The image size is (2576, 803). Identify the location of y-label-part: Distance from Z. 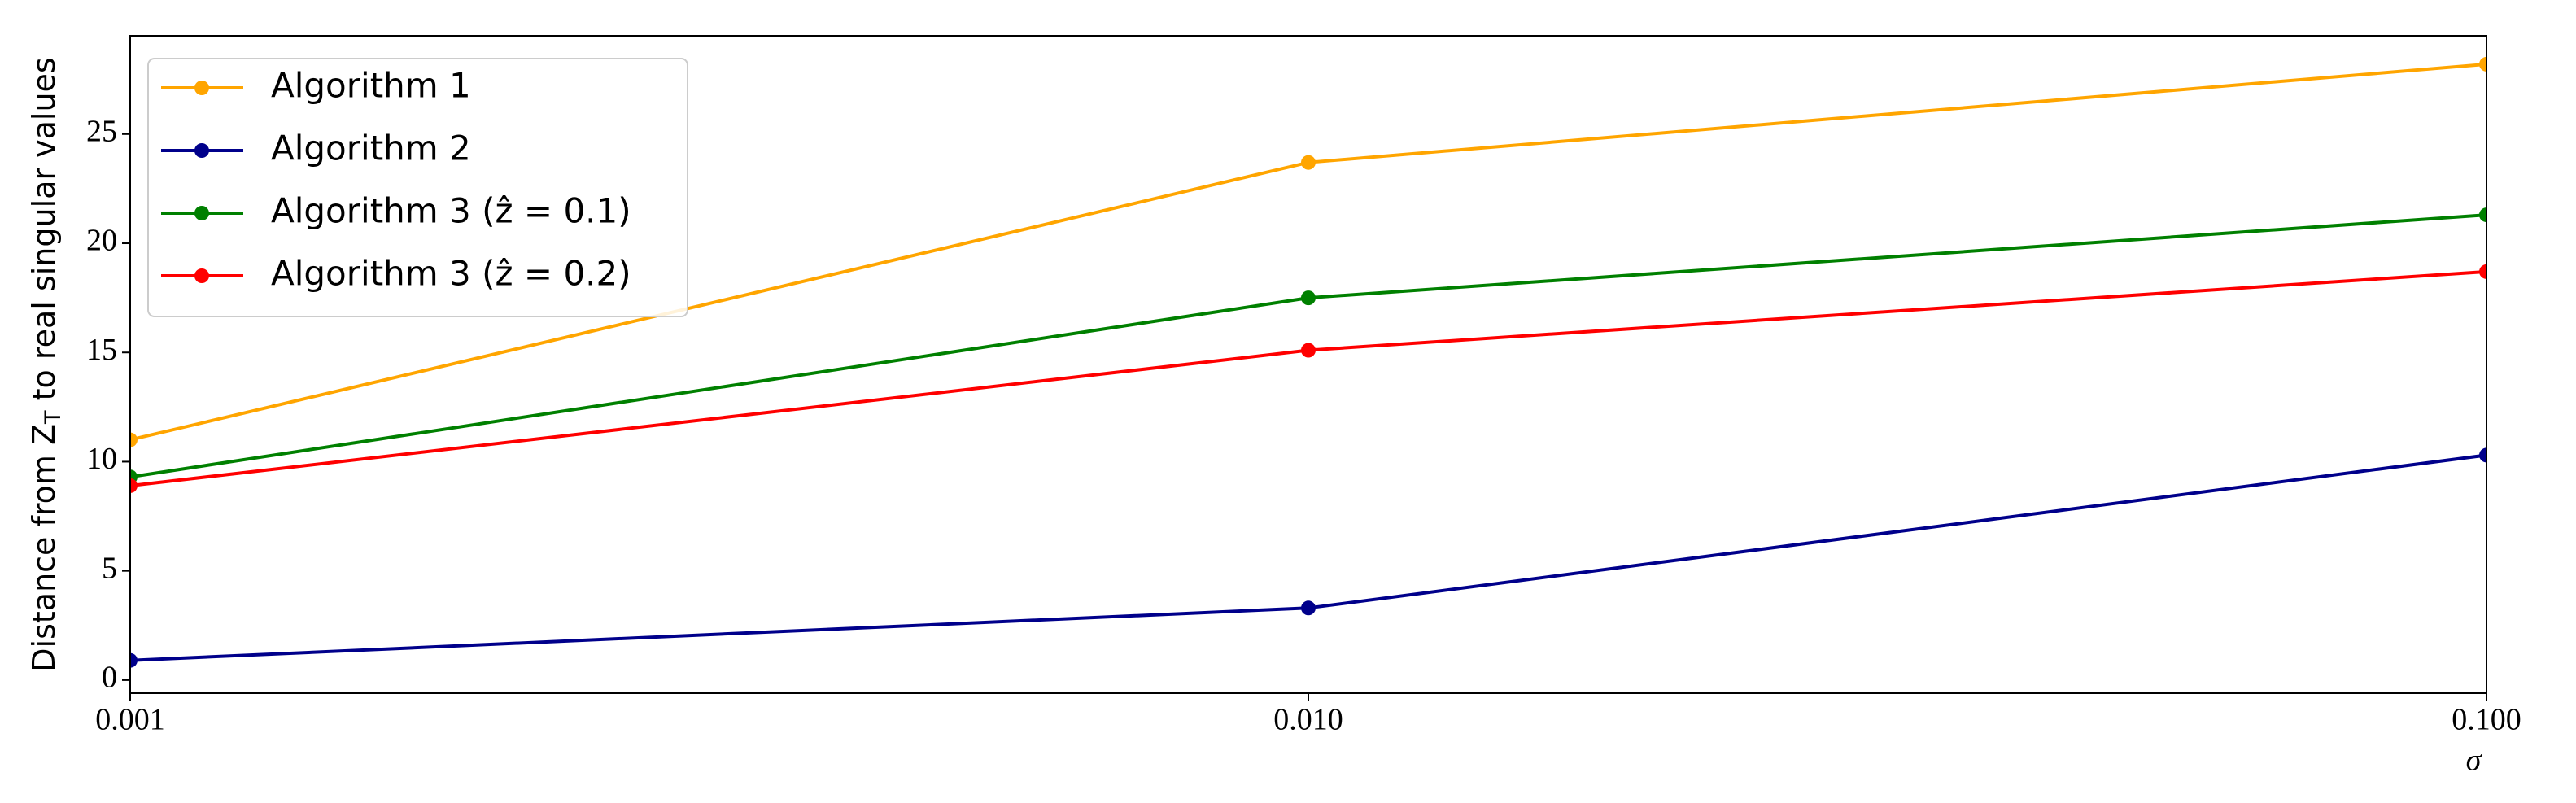
(44, 548).